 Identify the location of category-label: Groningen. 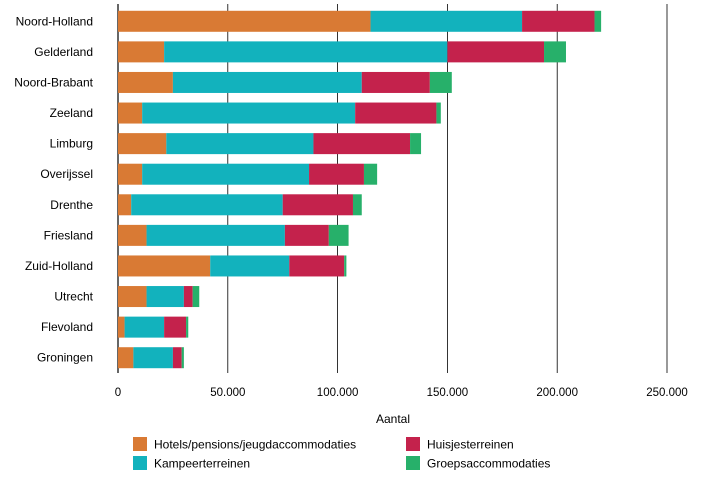
(65, 358).